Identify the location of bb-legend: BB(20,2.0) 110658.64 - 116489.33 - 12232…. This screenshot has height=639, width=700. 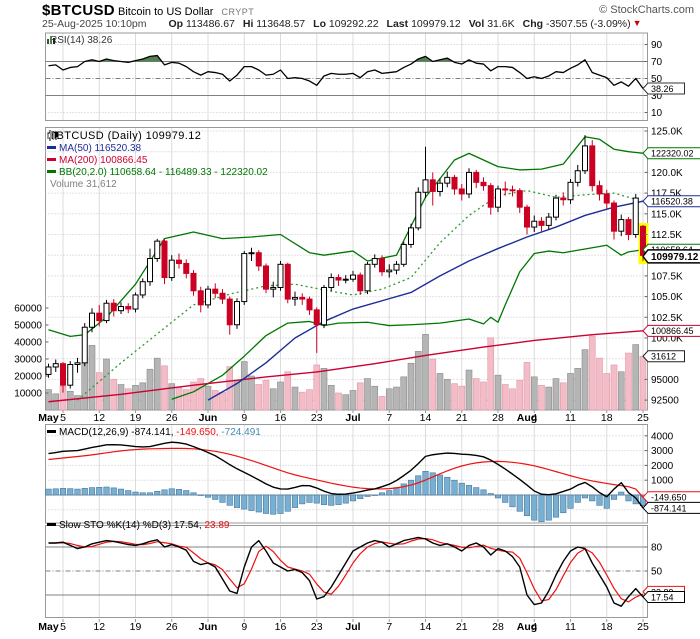
(163, 172).